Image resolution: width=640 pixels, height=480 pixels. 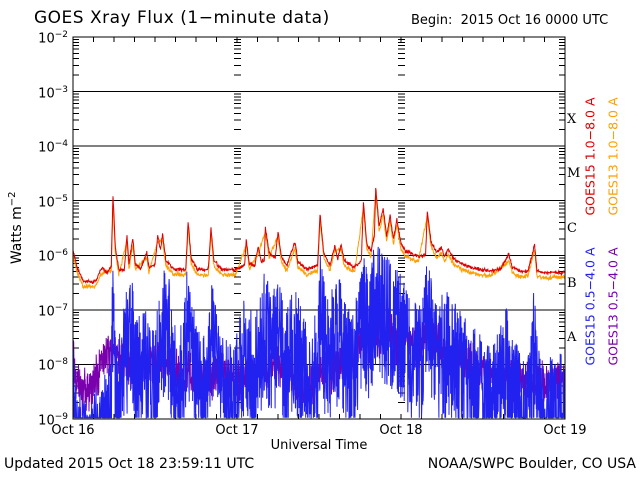 What do you see at coordinates (53, 202) in the screenshot?
I see `y-tick-label: 10⁻⁵` at bounding box center [53, 202].